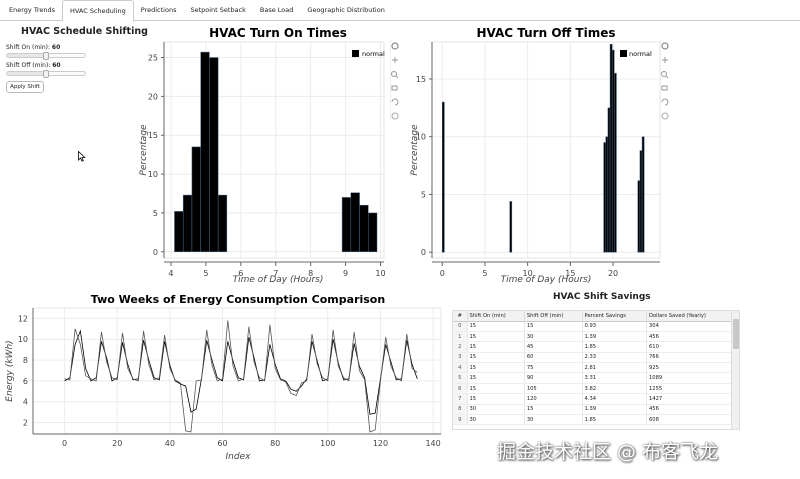 This screenshot has height=479, width=800. Describe the element at coordinates (395, 46) in the screenshot. I see `turn-on-pan-icon` at that location.